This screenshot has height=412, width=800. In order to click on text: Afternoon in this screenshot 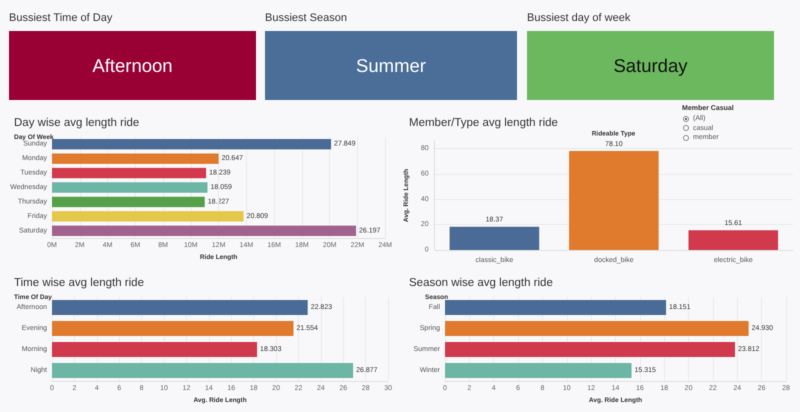, I will do `click(132, 65)`.